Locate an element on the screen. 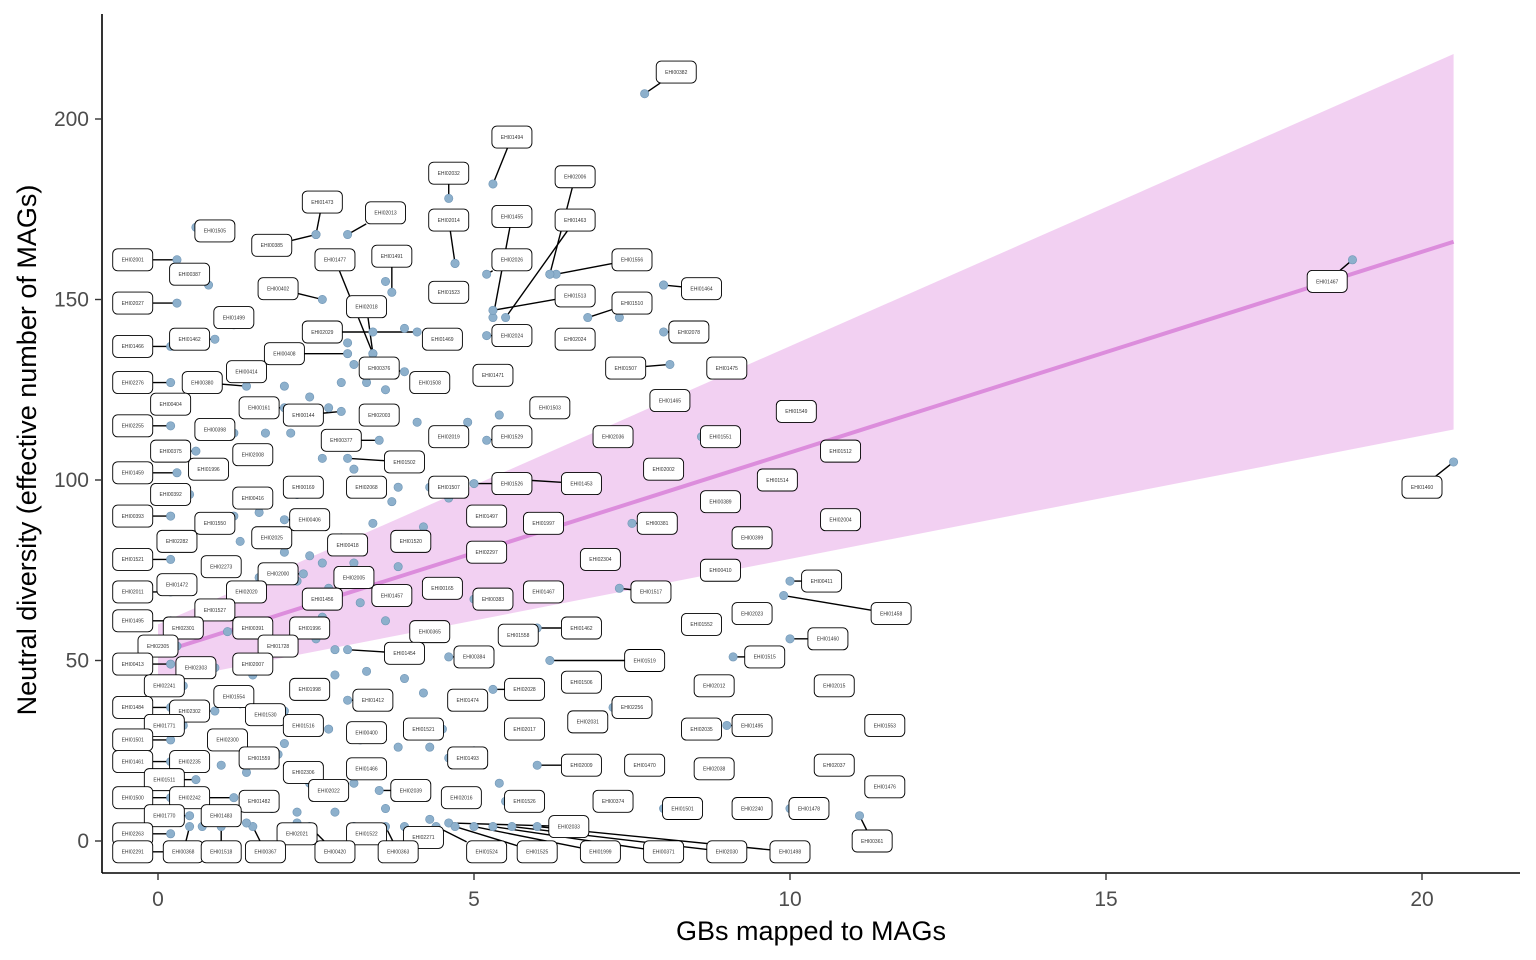  point-label-text: EHI02007 is located at coordinates (253, 665).